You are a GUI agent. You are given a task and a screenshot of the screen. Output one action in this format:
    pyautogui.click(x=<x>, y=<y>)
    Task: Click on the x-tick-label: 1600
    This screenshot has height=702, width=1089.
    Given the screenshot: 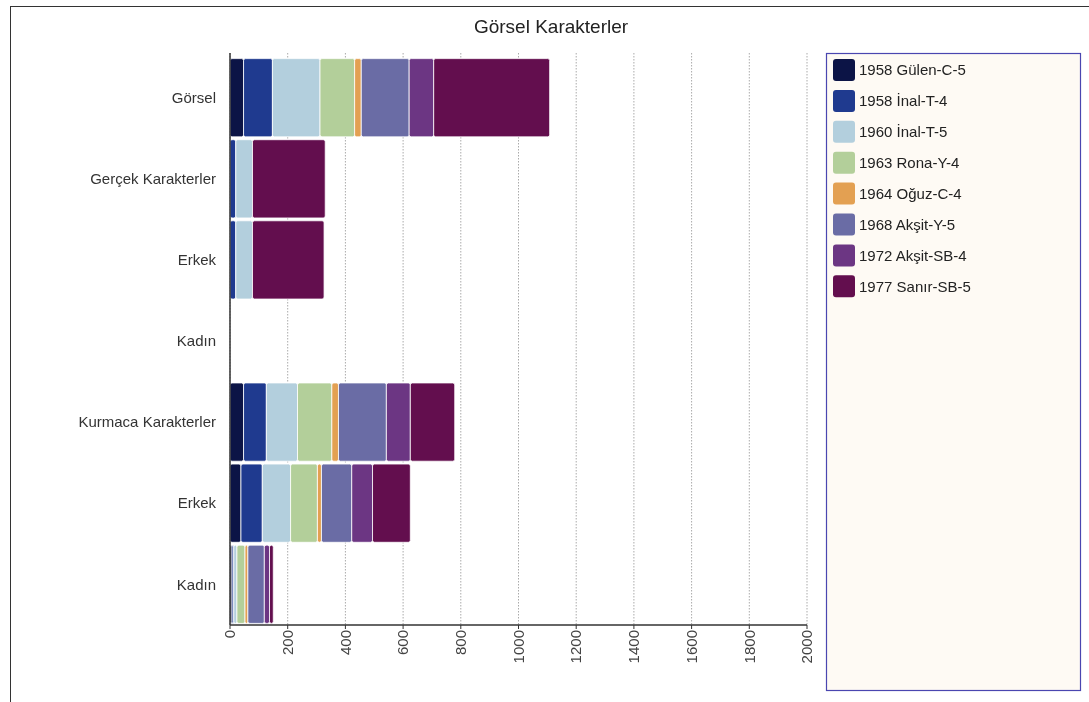 What is the action you would take?
    pyautogui.click(x=691, y=647)
    